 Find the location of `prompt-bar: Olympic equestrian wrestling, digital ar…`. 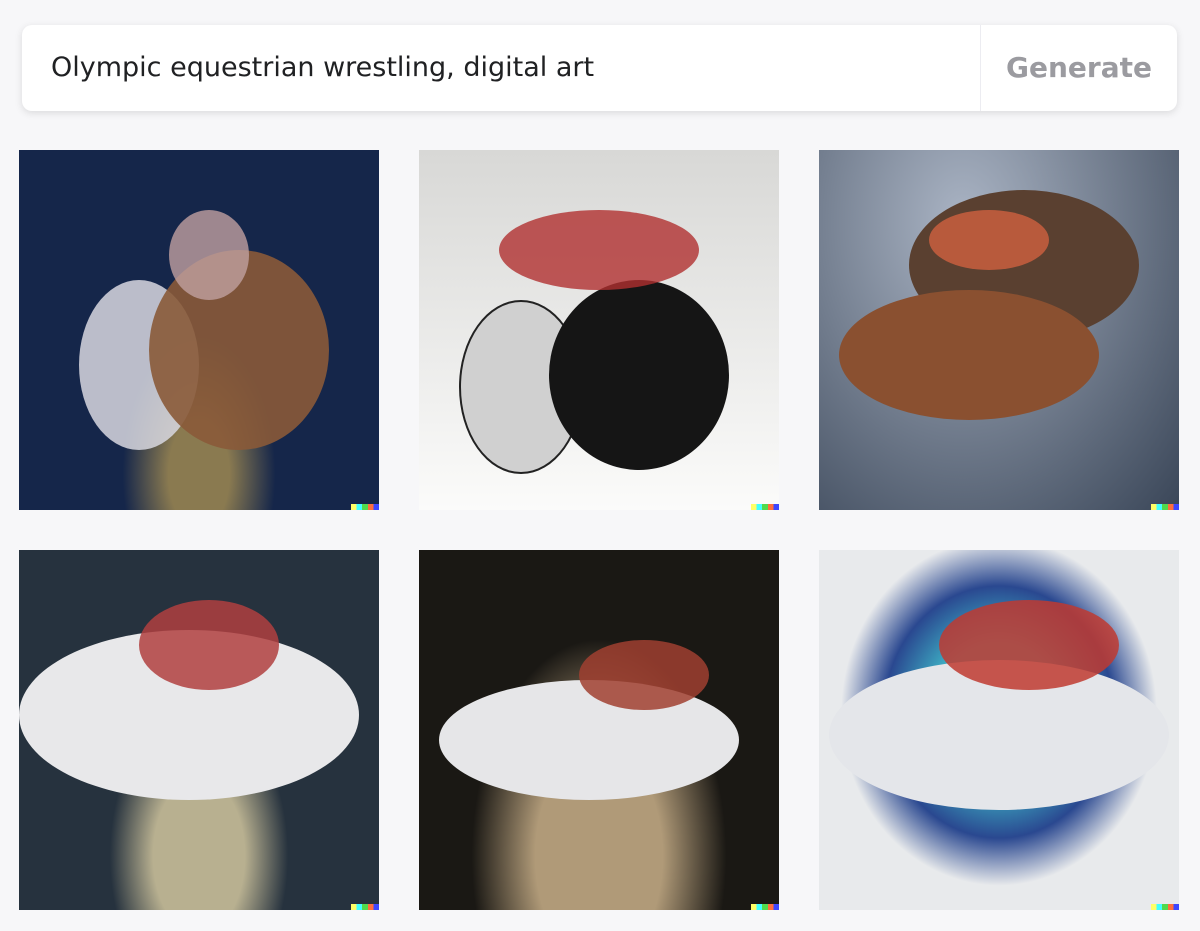

prompt-bar: Olympic equestrian wrestling, digital ar… is located at coordinates (599, 68).